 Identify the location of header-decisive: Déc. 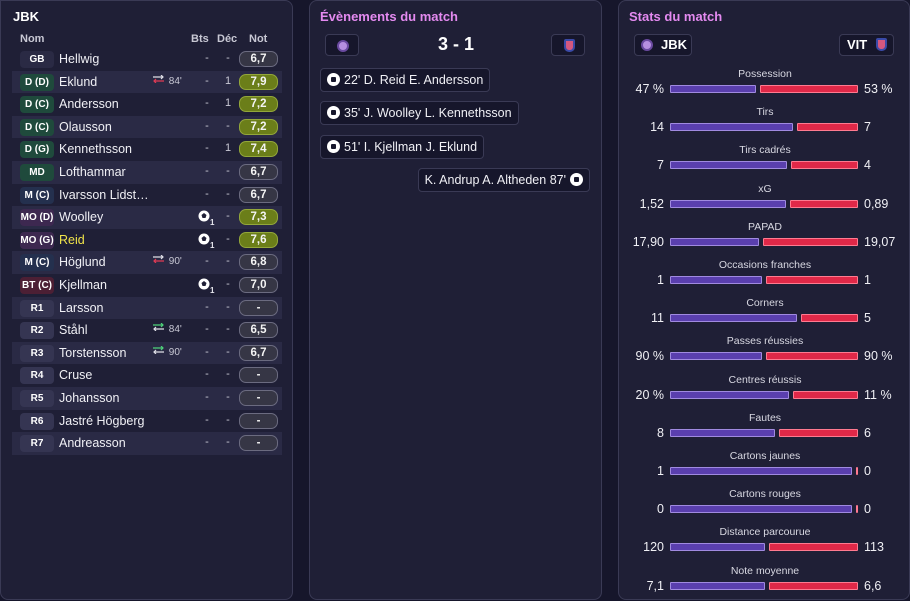
(227, 39).